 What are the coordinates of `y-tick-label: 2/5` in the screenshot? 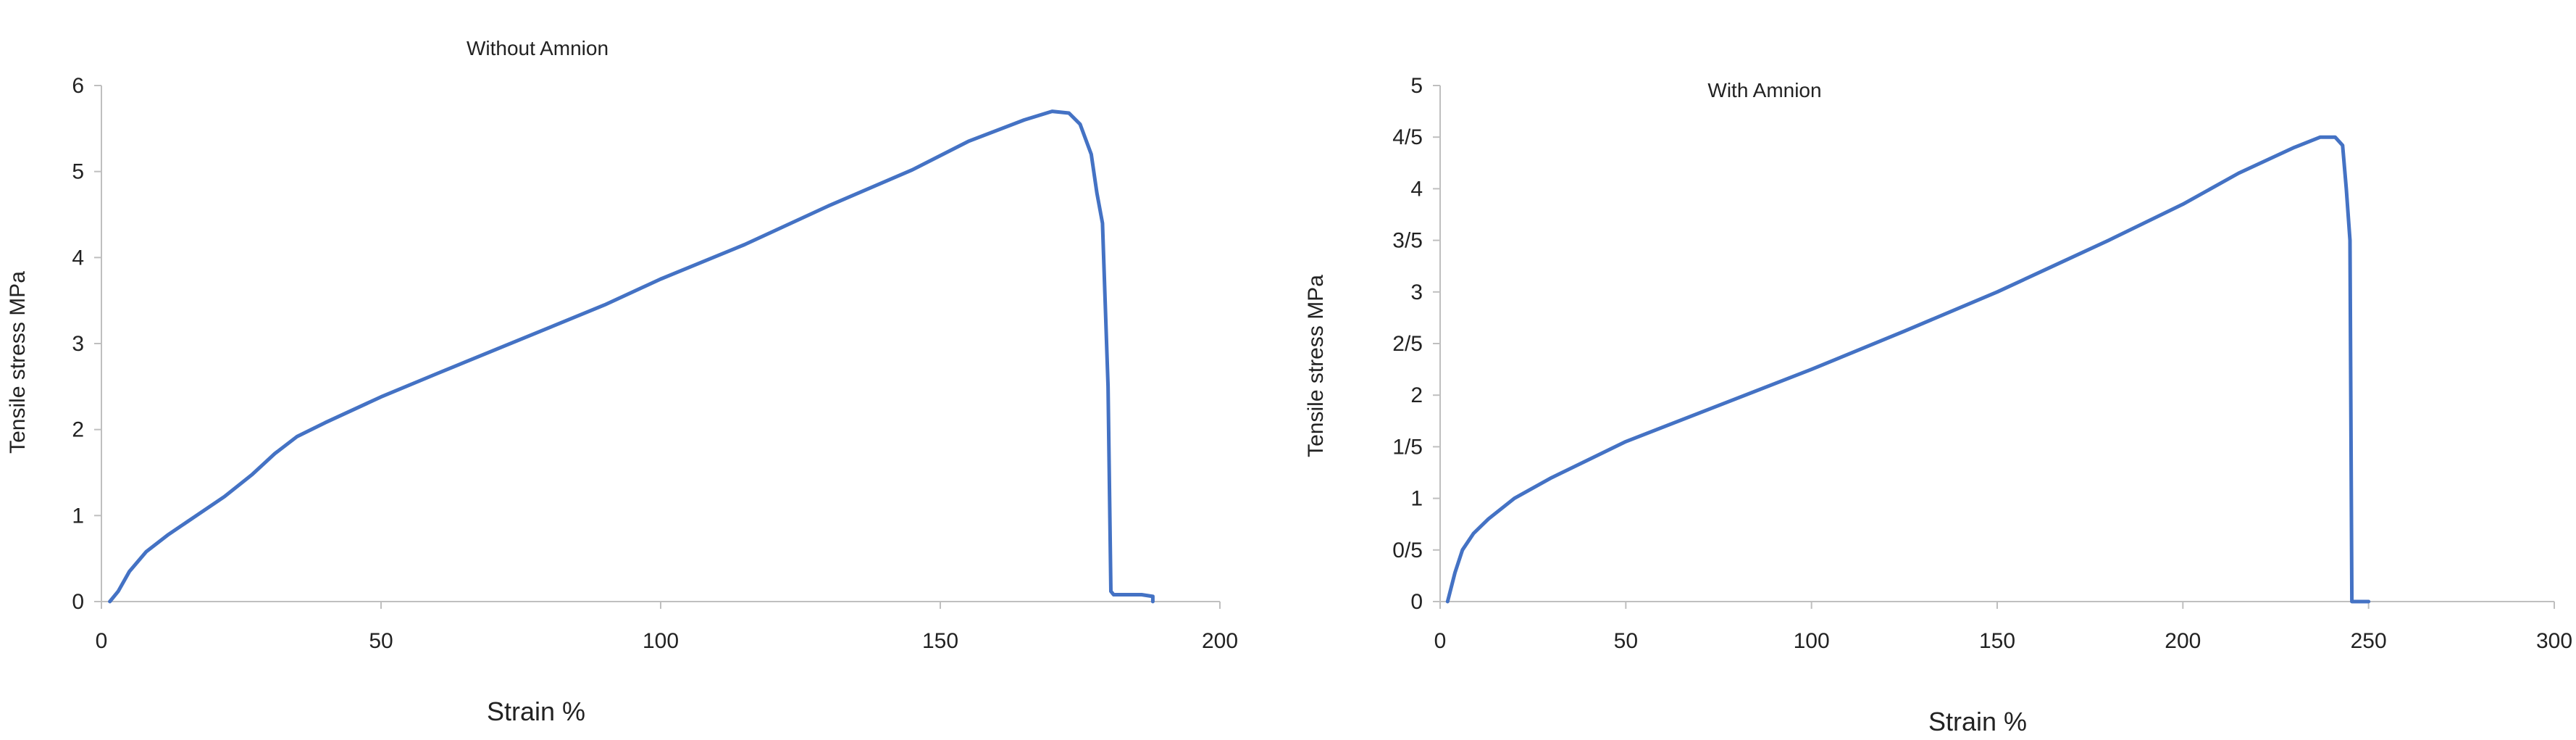 It's located at (1407, 344).